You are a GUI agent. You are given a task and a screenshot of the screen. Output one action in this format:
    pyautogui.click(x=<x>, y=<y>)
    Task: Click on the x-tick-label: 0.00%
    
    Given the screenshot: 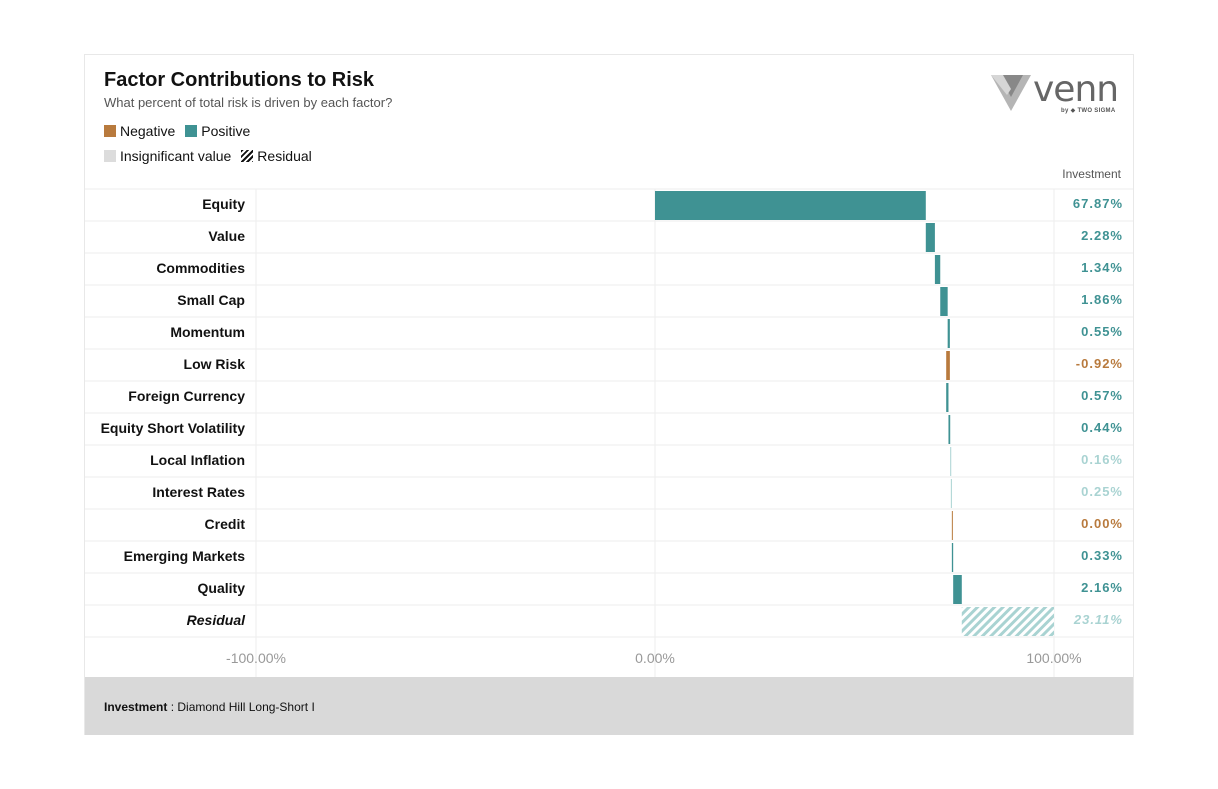 What is the action you would take?
    pyautogui.click(x=655, y=658)
    